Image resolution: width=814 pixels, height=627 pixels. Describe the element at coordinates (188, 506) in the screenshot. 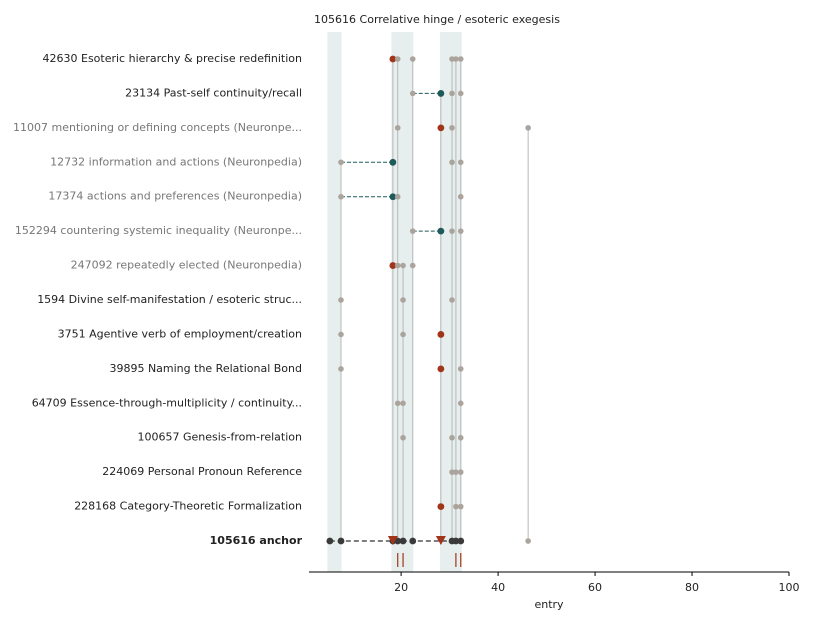

I see `row-label: 228168 Category-Theoretic Formalization` at that location.